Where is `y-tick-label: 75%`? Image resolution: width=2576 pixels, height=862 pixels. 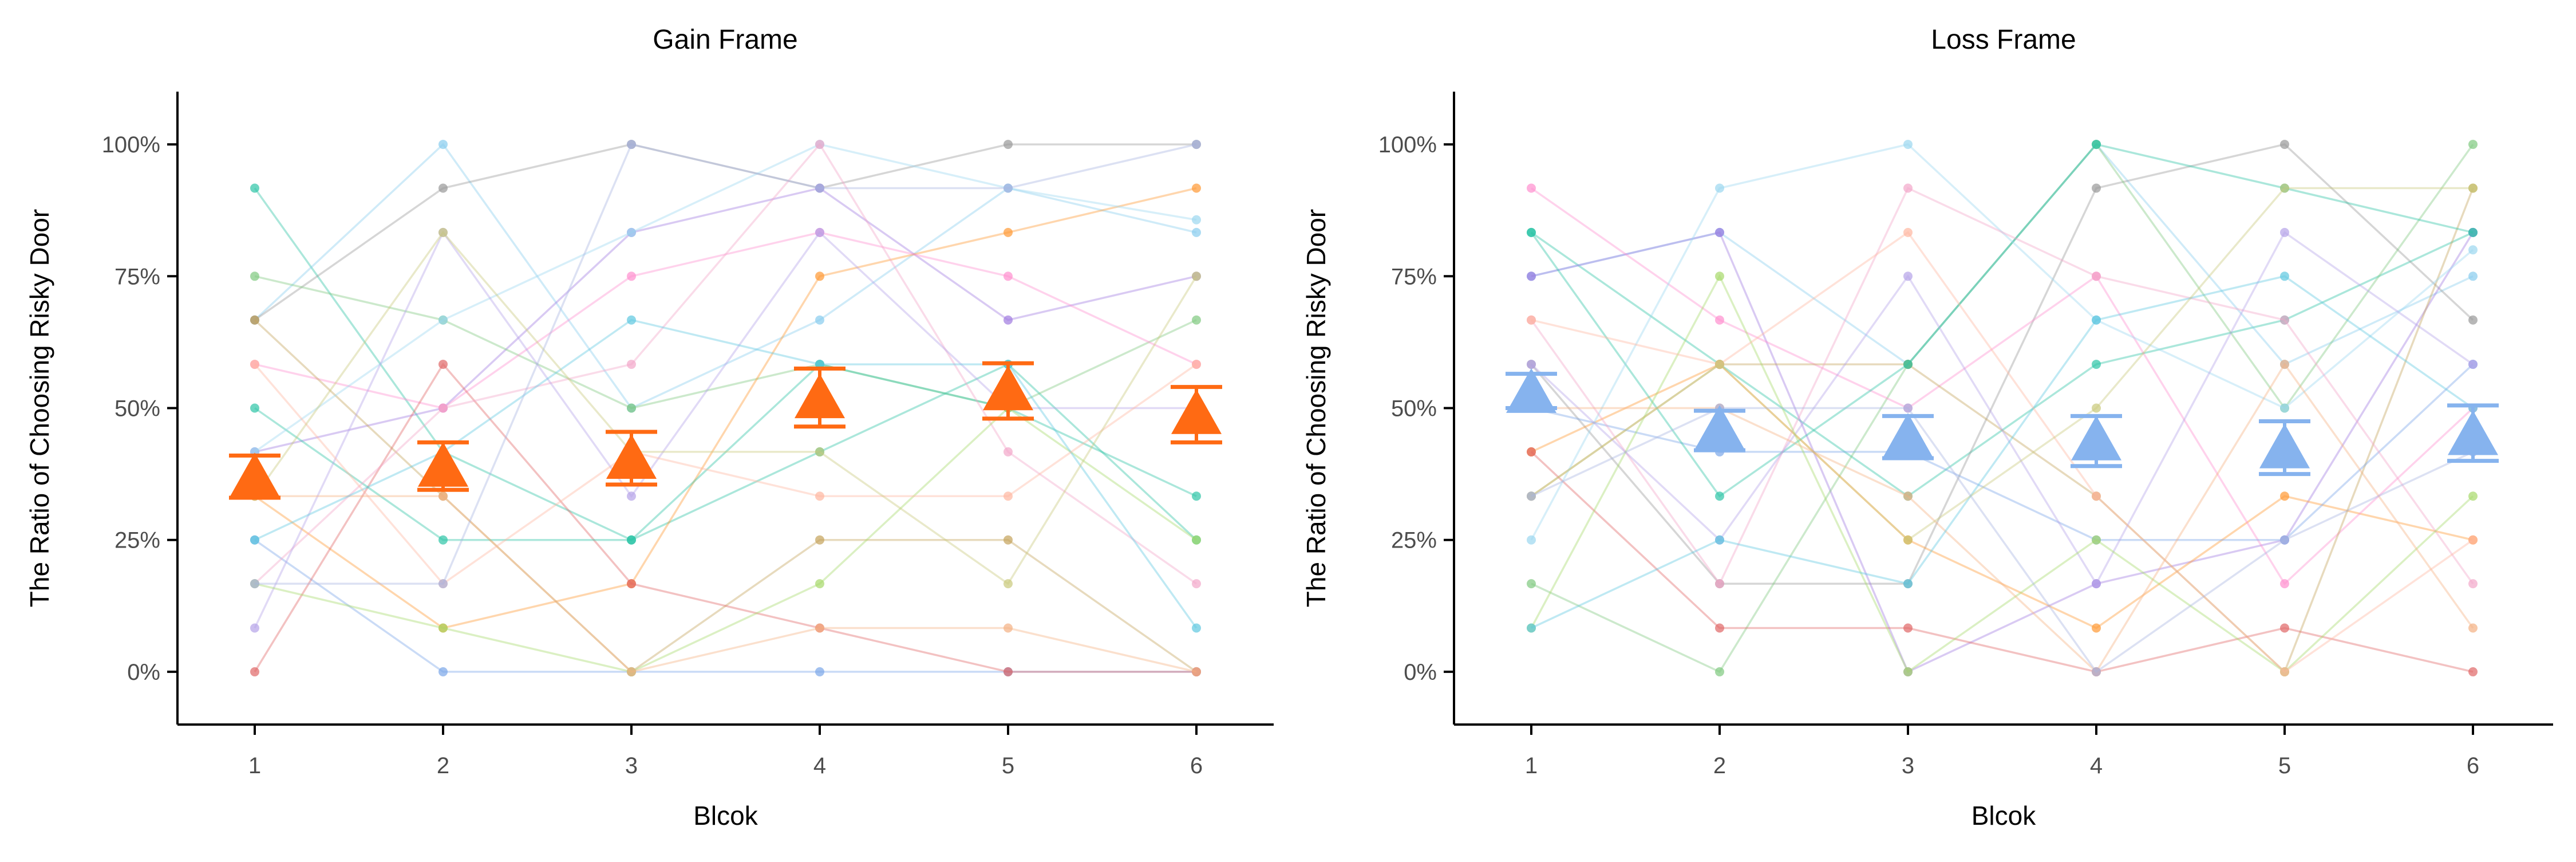
y-tick-label: 75% is located at coordinates (1414, 276).